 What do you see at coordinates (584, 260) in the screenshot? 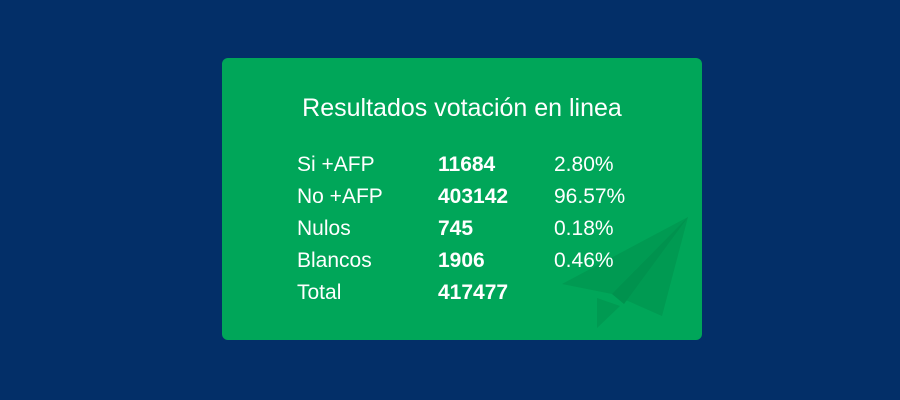
I see `vote-percent: 0.46%` at bounding box center [584, 260].